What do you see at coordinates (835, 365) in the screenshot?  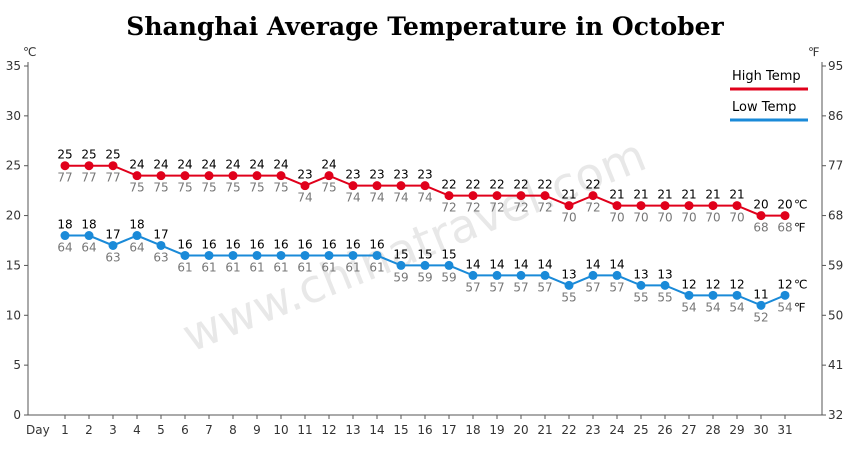 I see `right-tick-label: 41` at bounding box center [835, 365].